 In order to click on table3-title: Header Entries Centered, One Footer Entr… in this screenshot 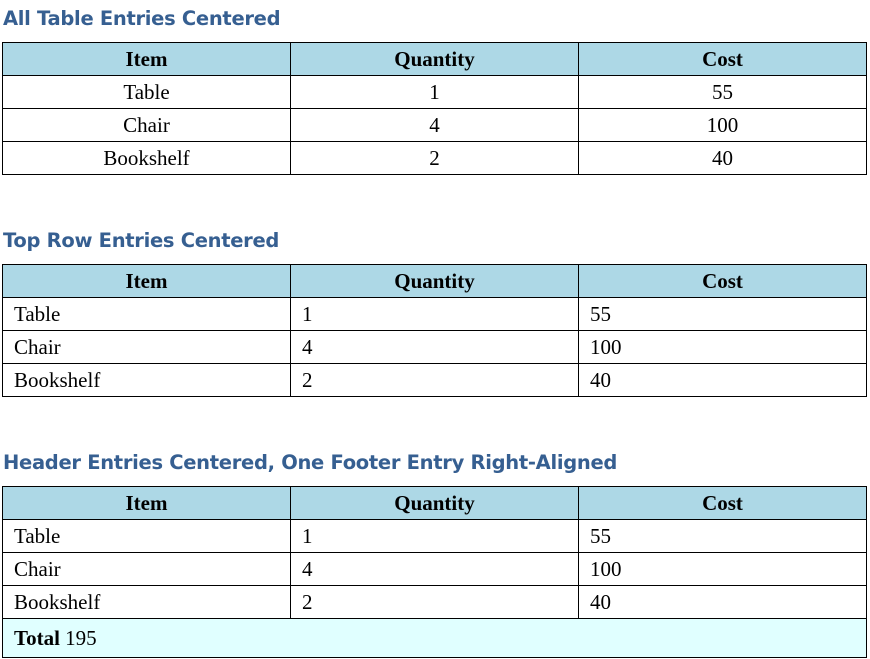, I will do `click(310, 462)`.